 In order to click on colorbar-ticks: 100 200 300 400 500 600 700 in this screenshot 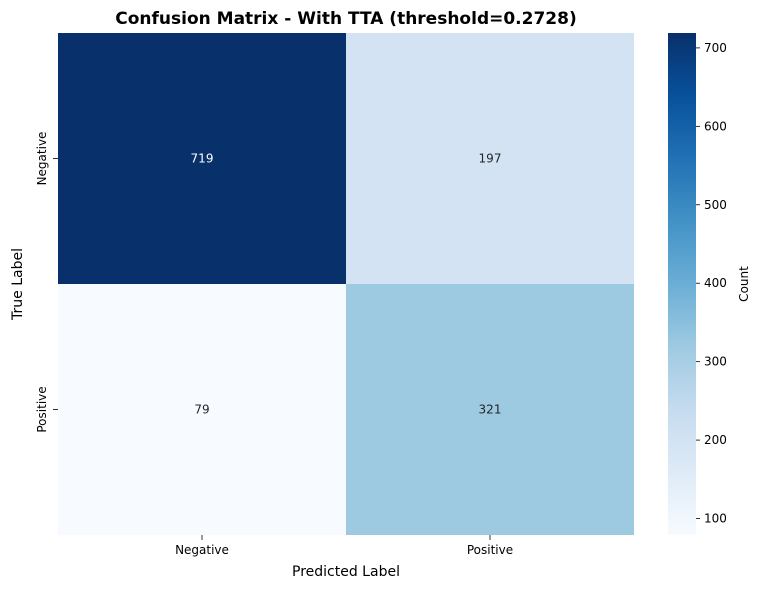, I will do `click(711, 283)`.